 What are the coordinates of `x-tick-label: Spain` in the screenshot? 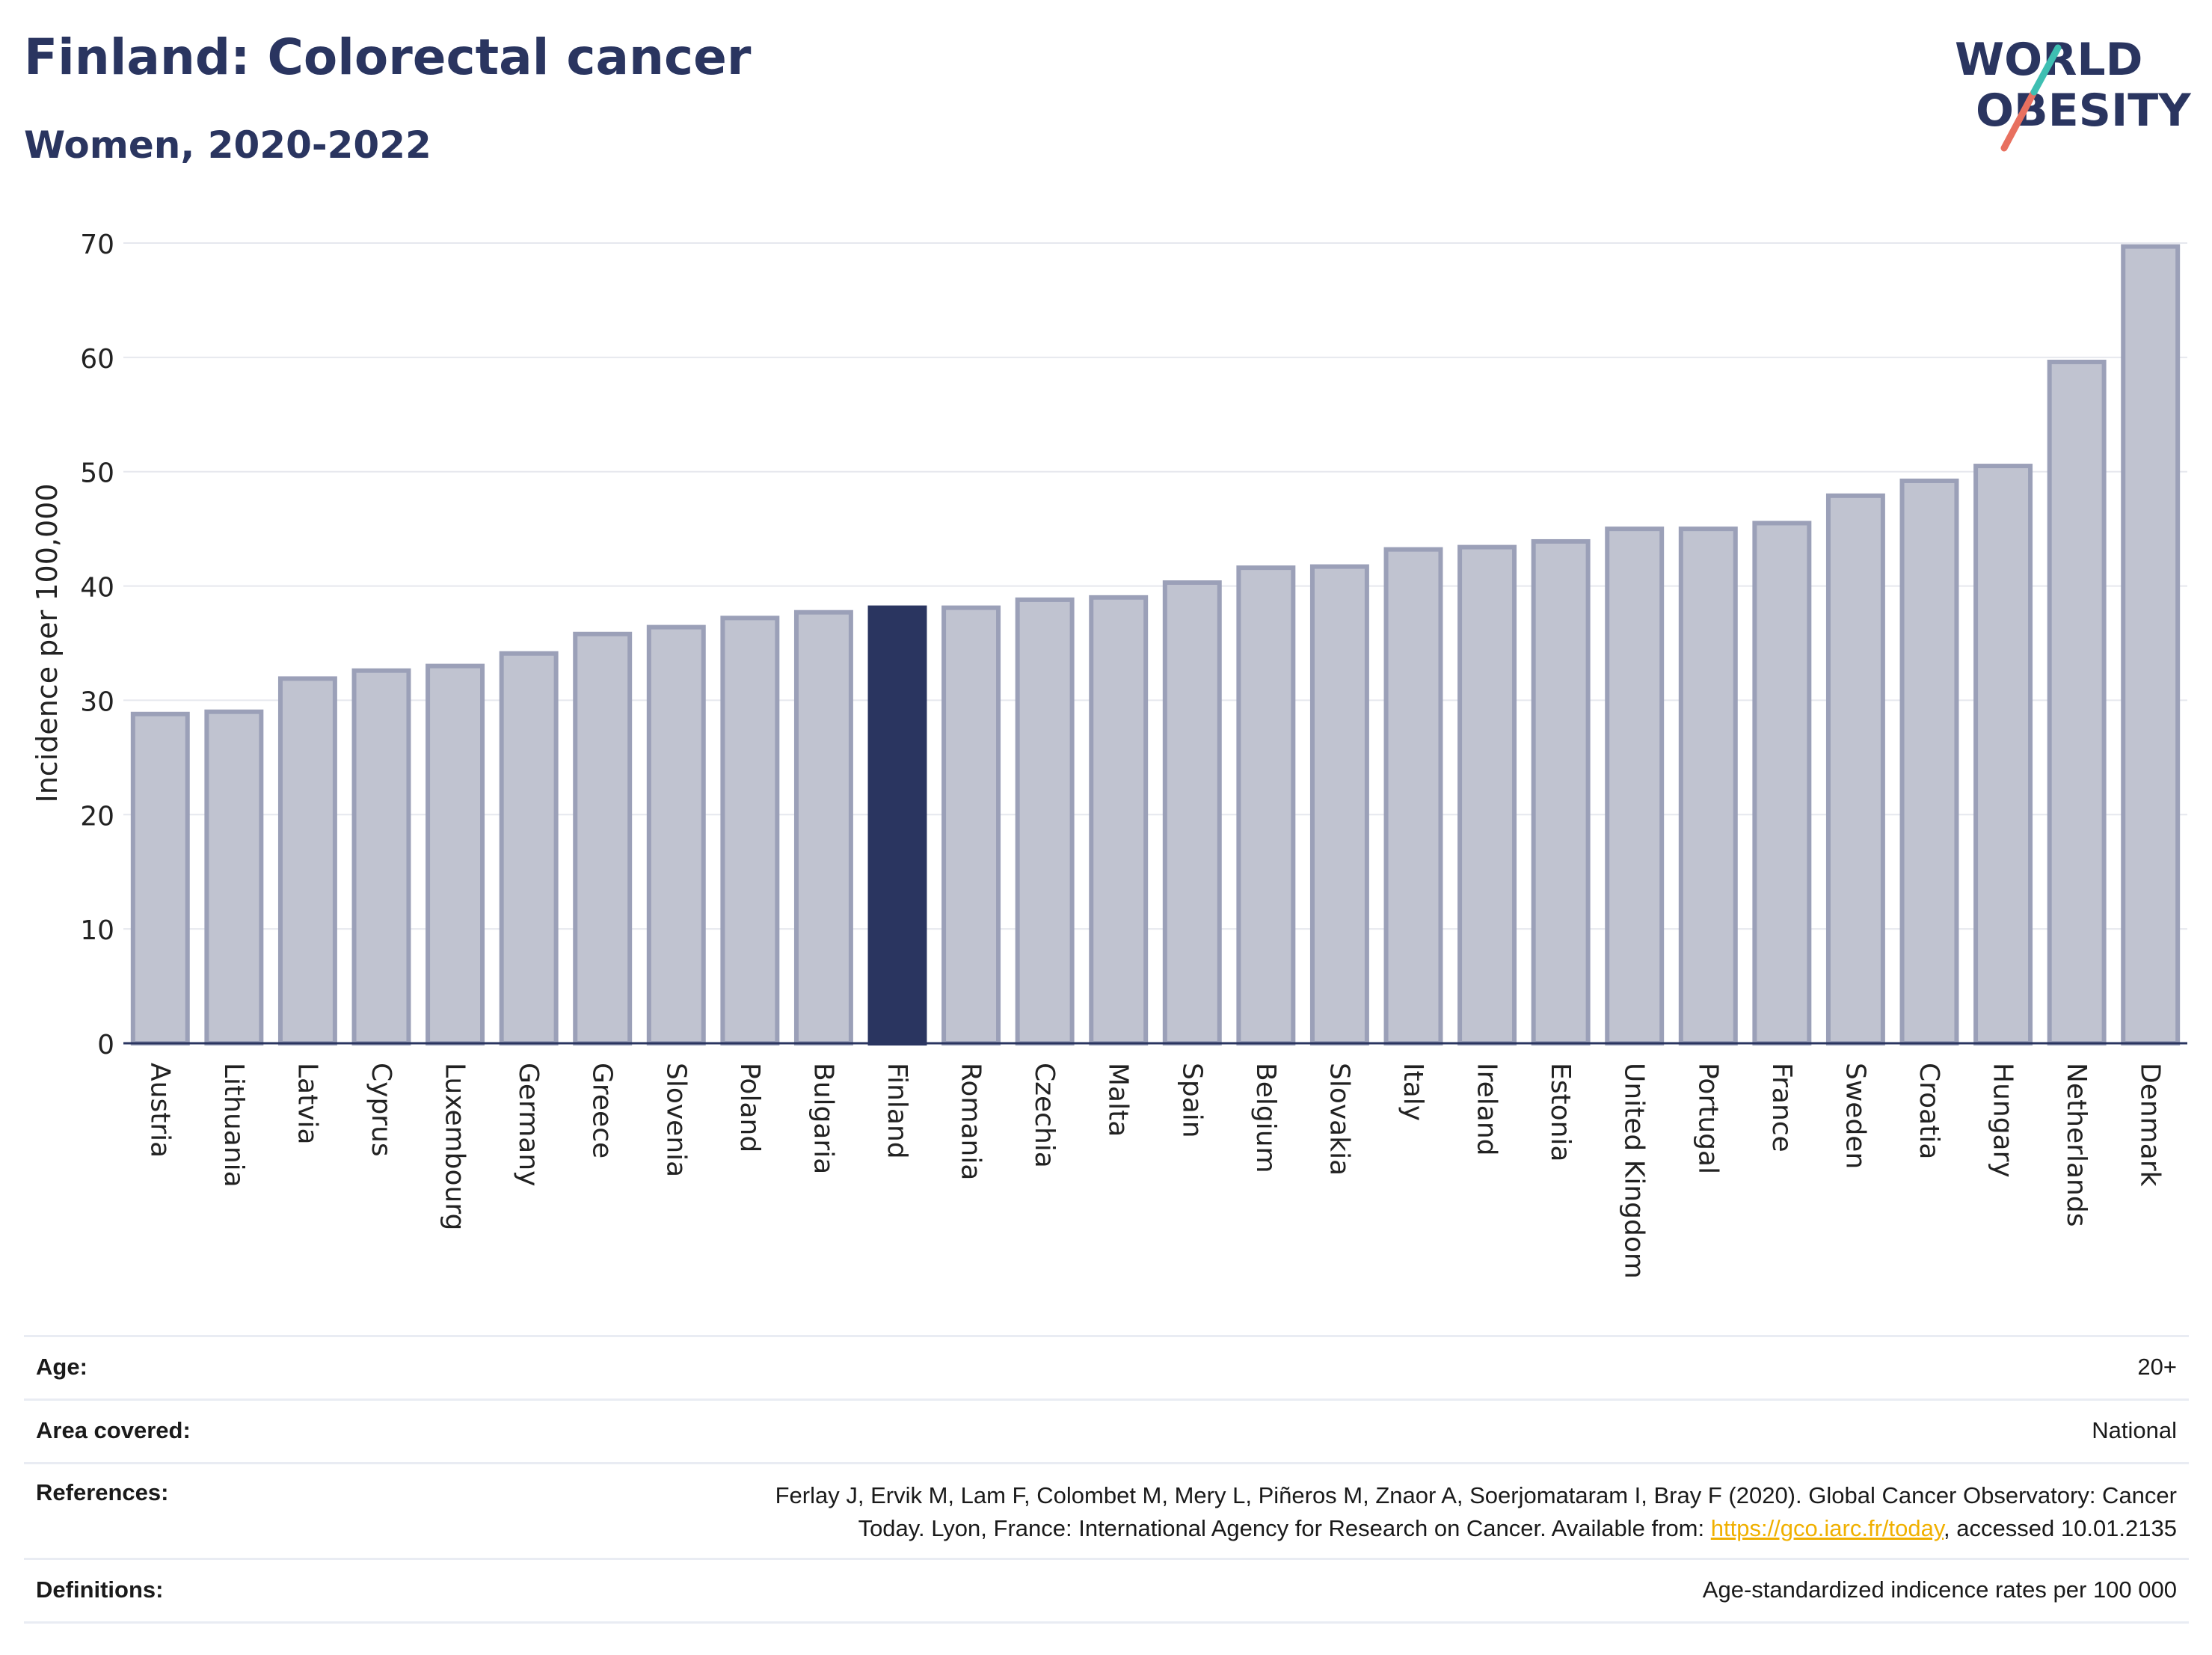 It's located at (1191, 1100).